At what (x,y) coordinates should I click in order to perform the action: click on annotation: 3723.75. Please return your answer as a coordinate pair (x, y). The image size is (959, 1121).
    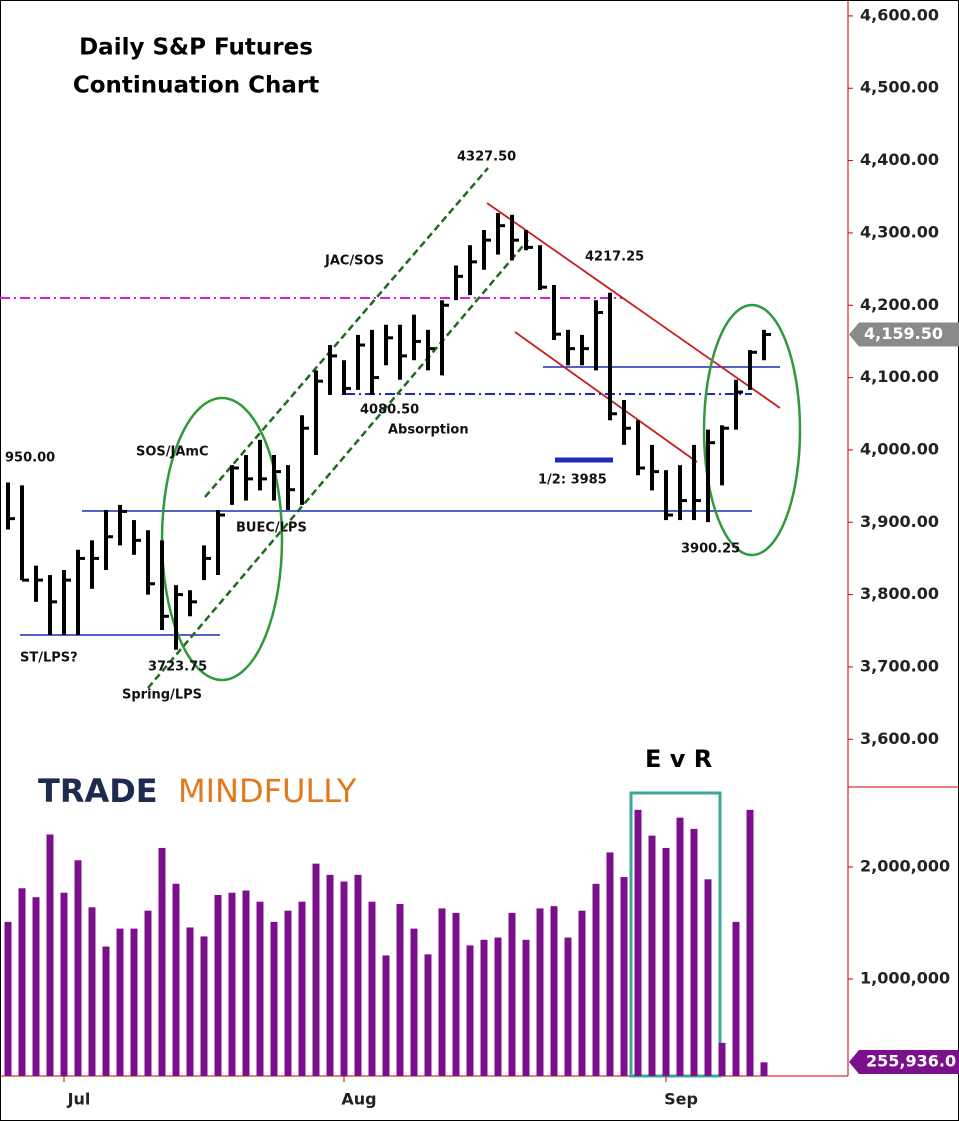
    Looking at the image, I should click on (177, 667).